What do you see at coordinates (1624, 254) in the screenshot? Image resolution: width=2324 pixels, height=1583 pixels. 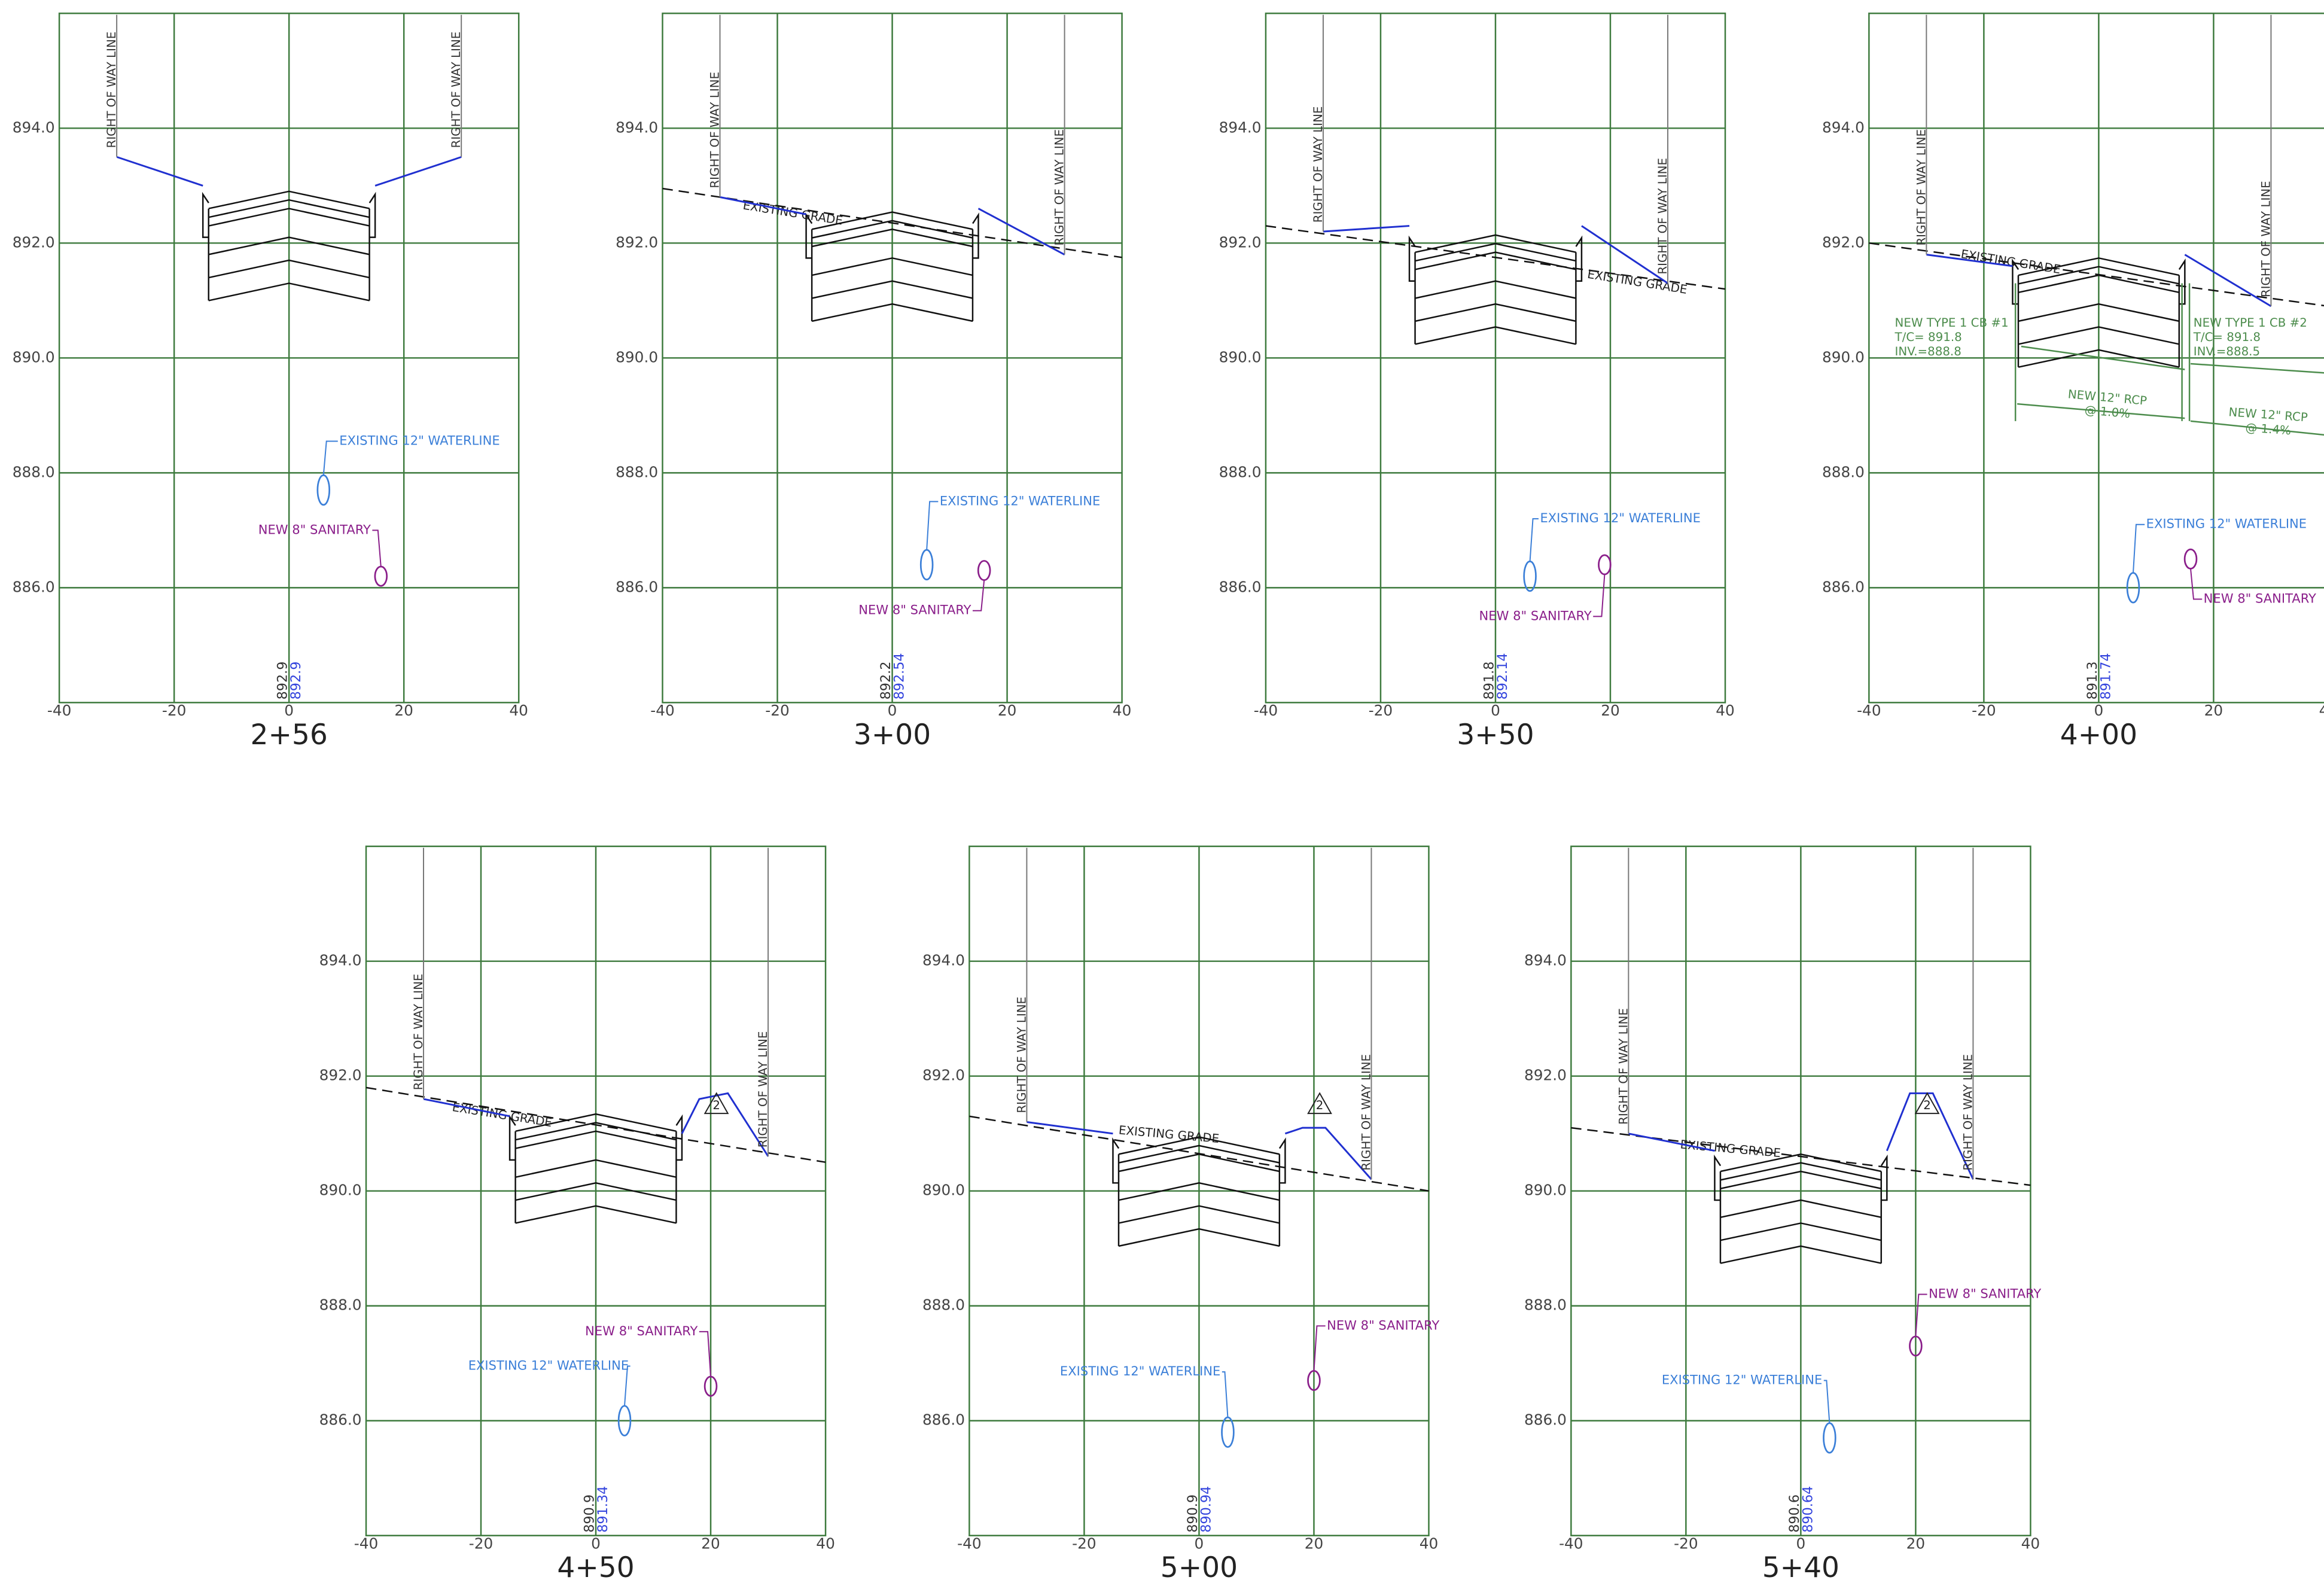 I see `grading-right` at bounding box center [1624, 254].